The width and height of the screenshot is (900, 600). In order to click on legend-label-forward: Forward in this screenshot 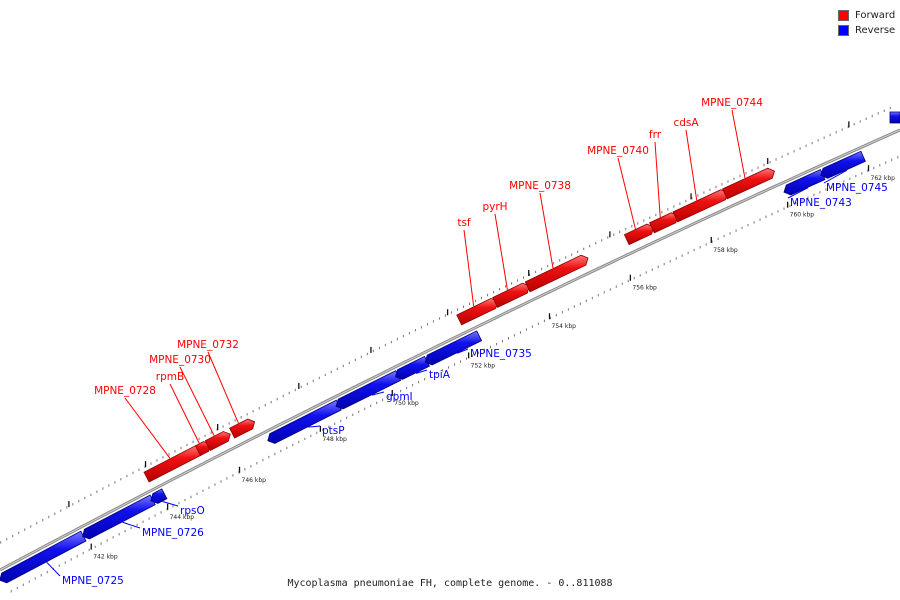, I will do `click(875, 15)`.